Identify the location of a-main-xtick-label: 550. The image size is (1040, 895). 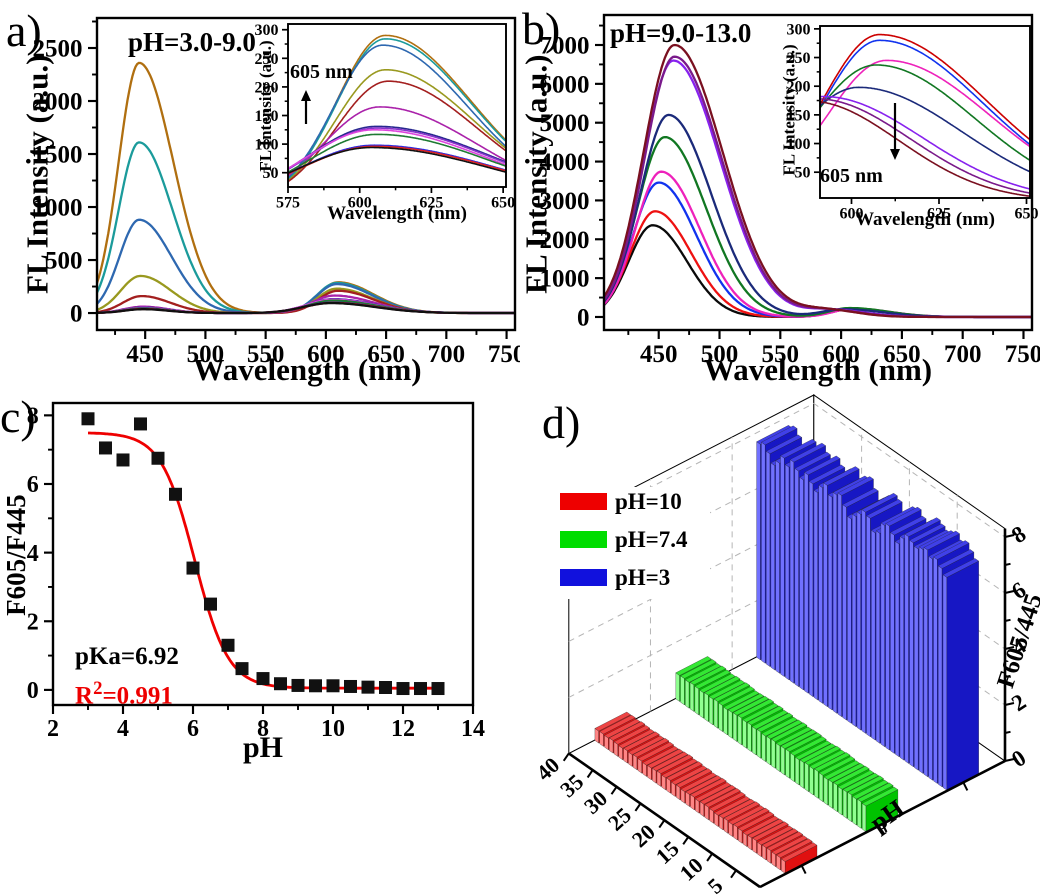
(266, 354).